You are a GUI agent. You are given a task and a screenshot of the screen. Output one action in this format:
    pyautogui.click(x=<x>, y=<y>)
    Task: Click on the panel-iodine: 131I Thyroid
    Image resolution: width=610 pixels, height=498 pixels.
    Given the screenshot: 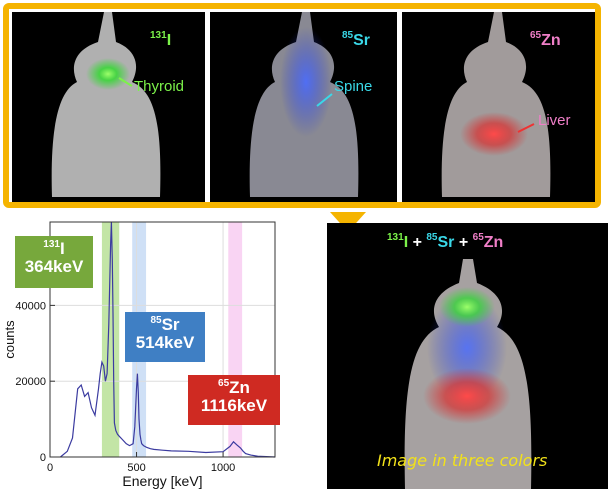 What is the action you would take?
    pyautogui.click(x=108, y=107)
    